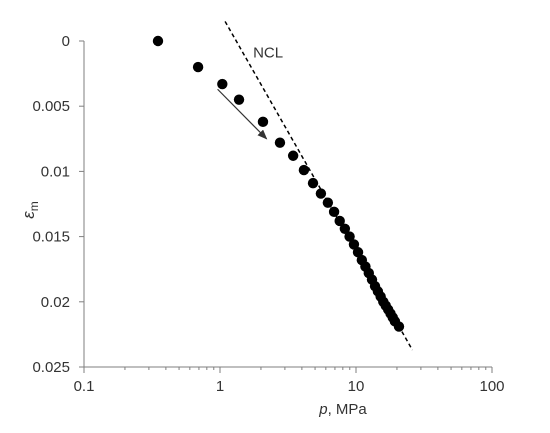 The width and height of the screenshot is (550, 433). Describe the element at coordinates (84, 386) in the screenshot. I see `x-tick-label: 0.1` at that location.